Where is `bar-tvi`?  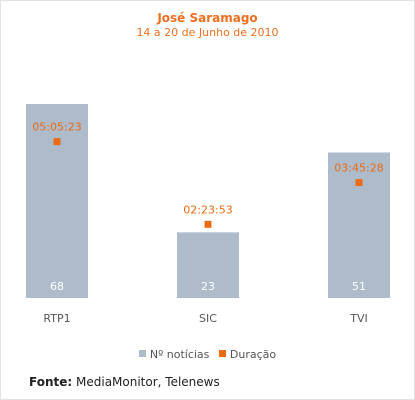
bar-tvi is located at coordinates (359, 225).